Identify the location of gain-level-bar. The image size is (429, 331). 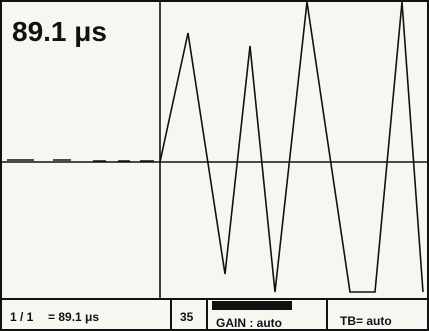
(252, 305).